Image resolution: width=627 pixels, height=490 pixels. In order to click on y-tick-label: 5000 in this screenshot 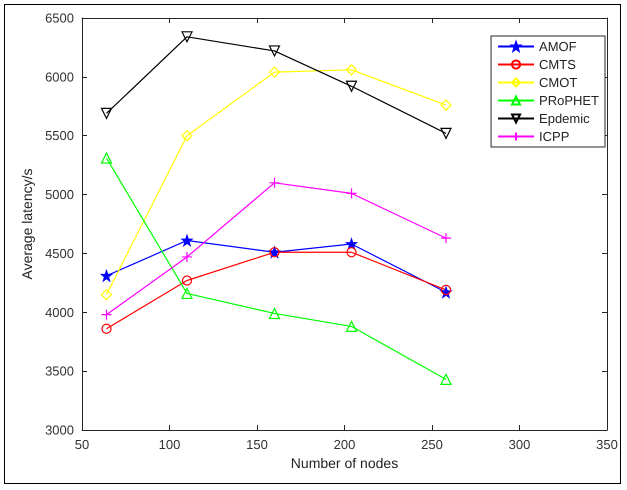, I will do `click(59, 194)`.